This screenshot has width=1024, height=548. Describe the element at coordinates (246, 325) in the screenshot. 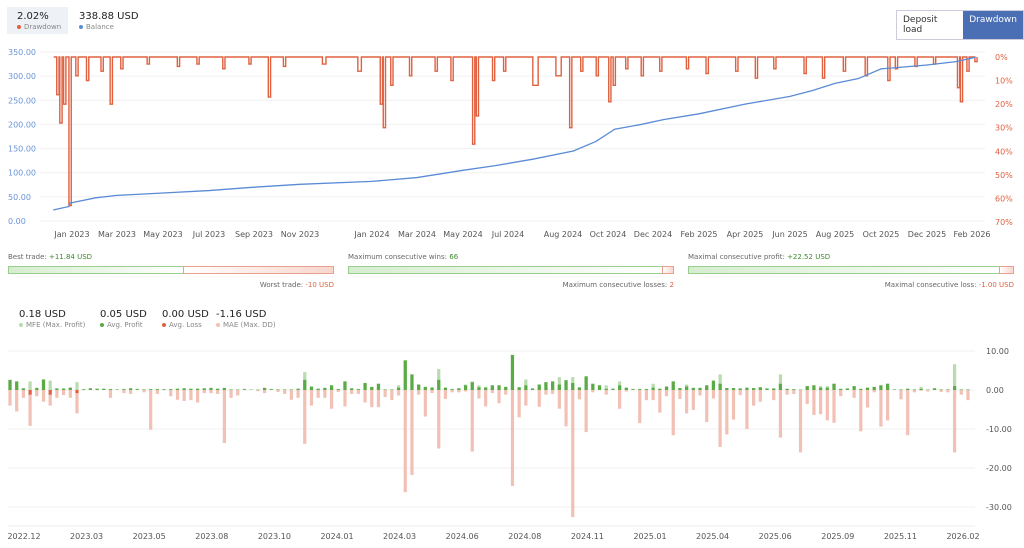

I see `summary-legend: MAE (Max. DD)` at that location.